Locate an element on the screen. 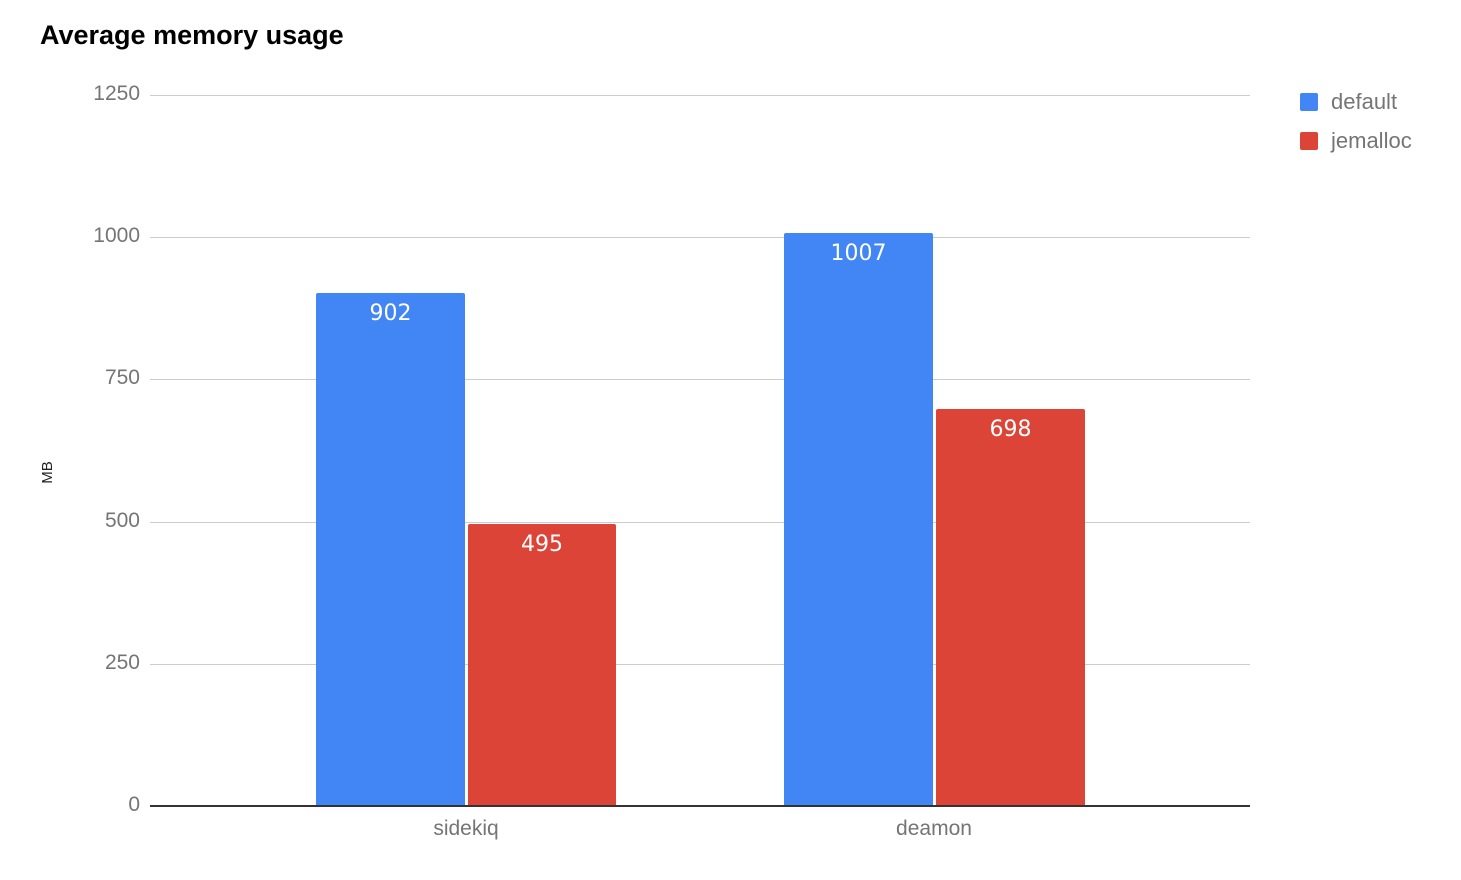 This screenshot has height=880, width=1461. chart-title: Average memory usage is located at coordinates (192, 35).